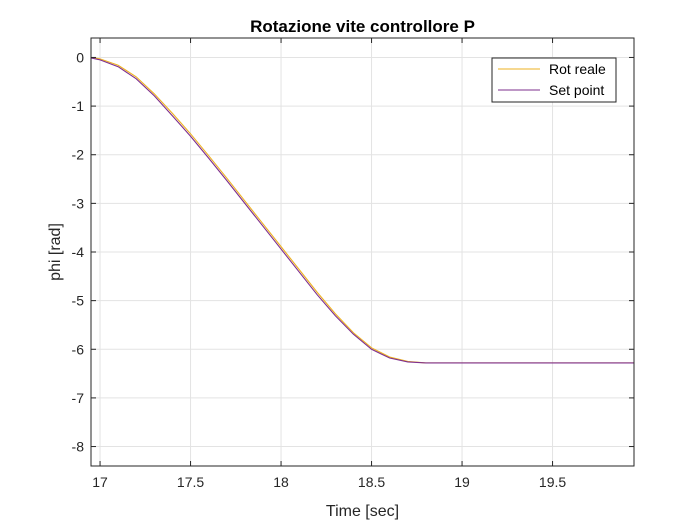 The height and width of the screenshot is (525, 700). I want to click on legend-box, so click(554, 80).